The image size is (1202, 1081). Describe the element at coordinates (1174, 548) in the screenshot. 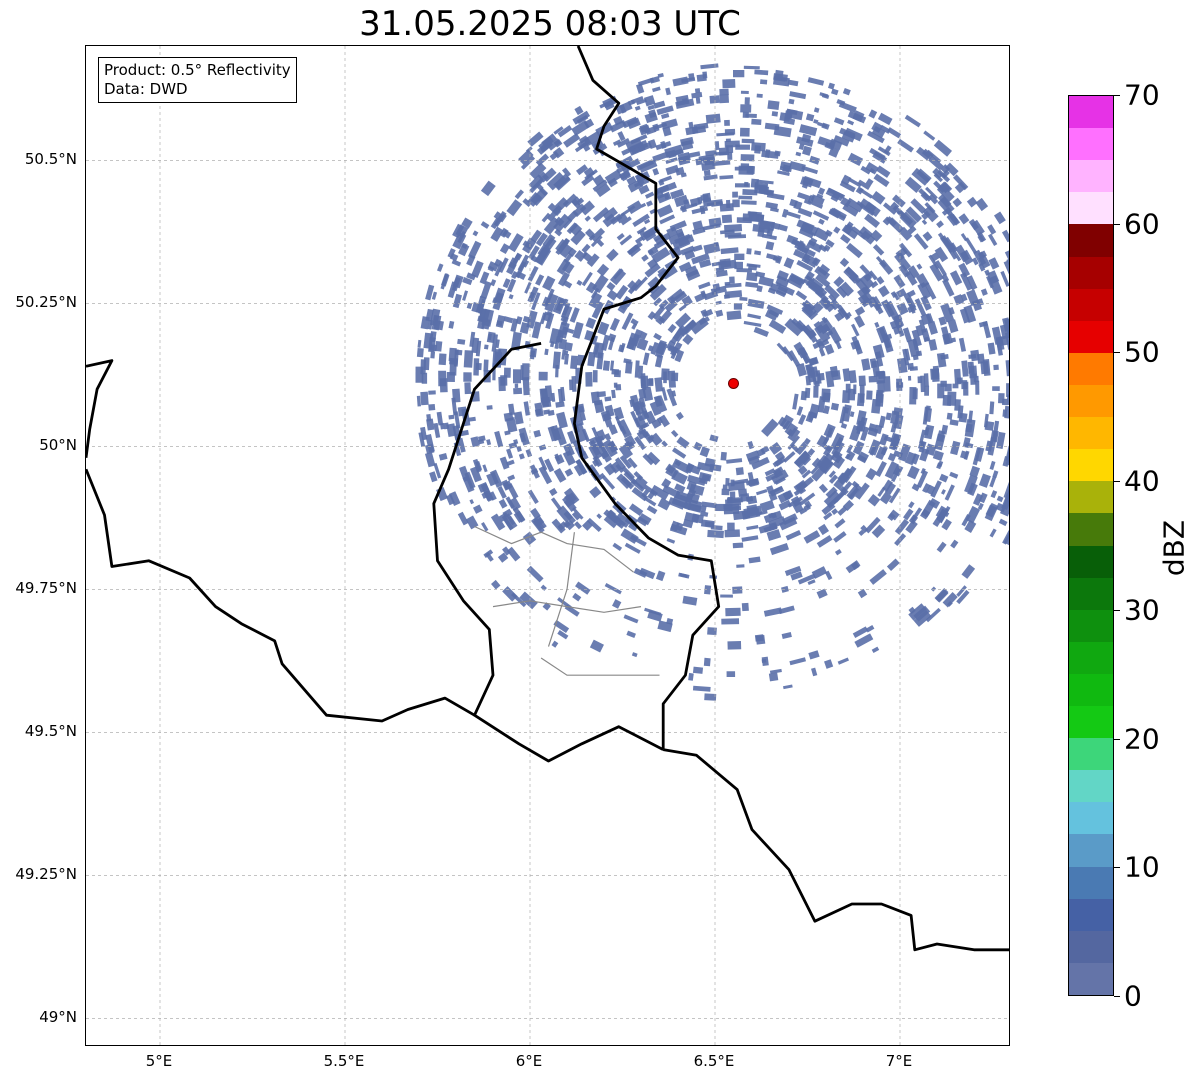

I see `colorbar-label: dBZ` at that location.